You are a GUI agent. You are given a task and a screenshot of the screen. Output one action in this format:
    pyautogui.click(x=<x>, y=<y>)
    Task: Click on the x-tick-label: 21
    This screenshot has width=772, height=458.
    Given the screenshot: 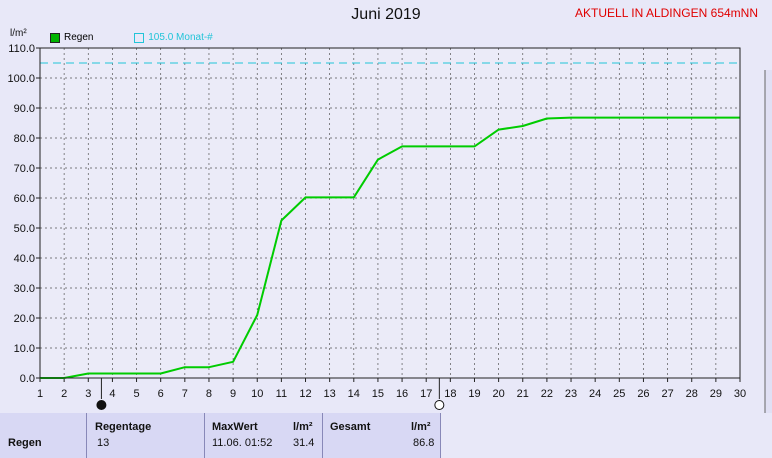 What is the action you would take?
    pyautogui.click(x=523, y=394)
    